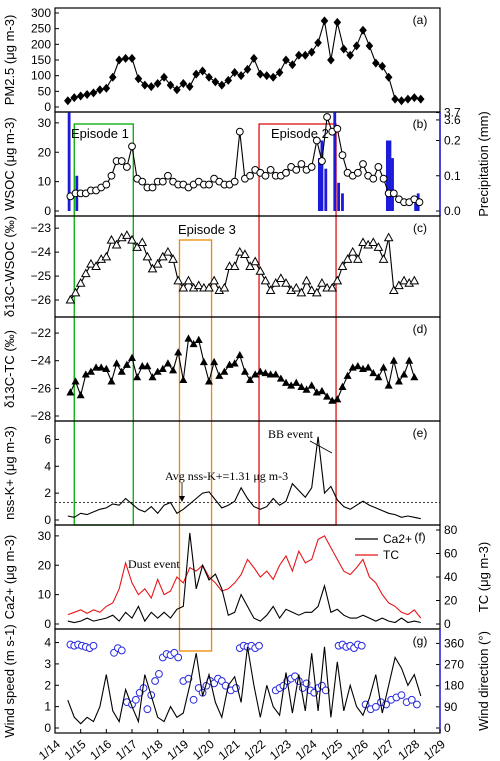 This screenshot has height=761, width=500. I want to click on panel-label: (c), so click(420, 228).